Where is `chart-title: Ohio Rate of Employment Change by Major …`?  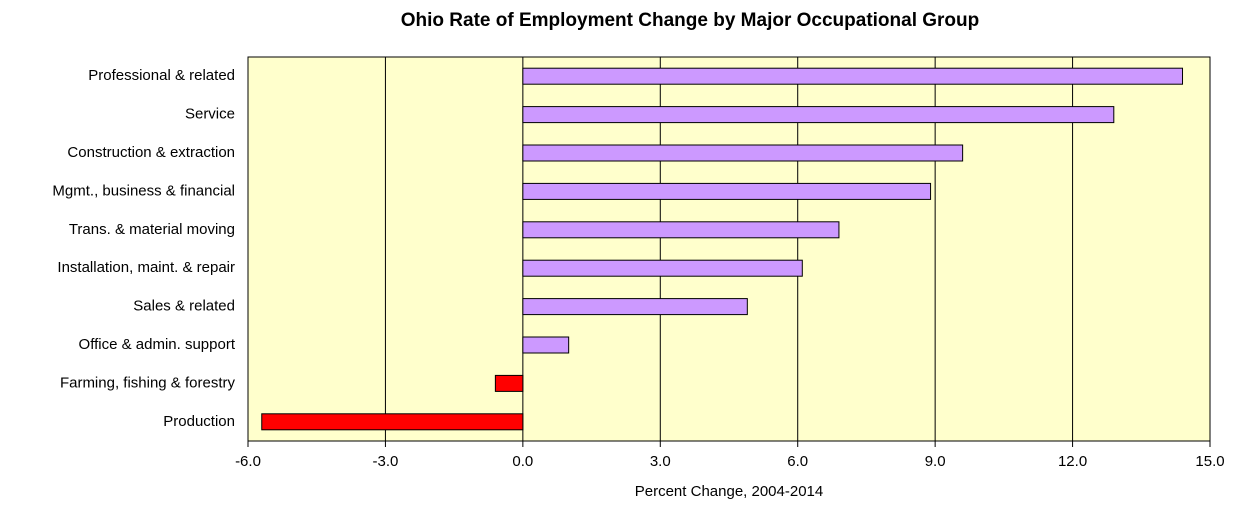
chart-title: Ohio Rate of Employment Change by Major … is located at coordinates (690, 20).